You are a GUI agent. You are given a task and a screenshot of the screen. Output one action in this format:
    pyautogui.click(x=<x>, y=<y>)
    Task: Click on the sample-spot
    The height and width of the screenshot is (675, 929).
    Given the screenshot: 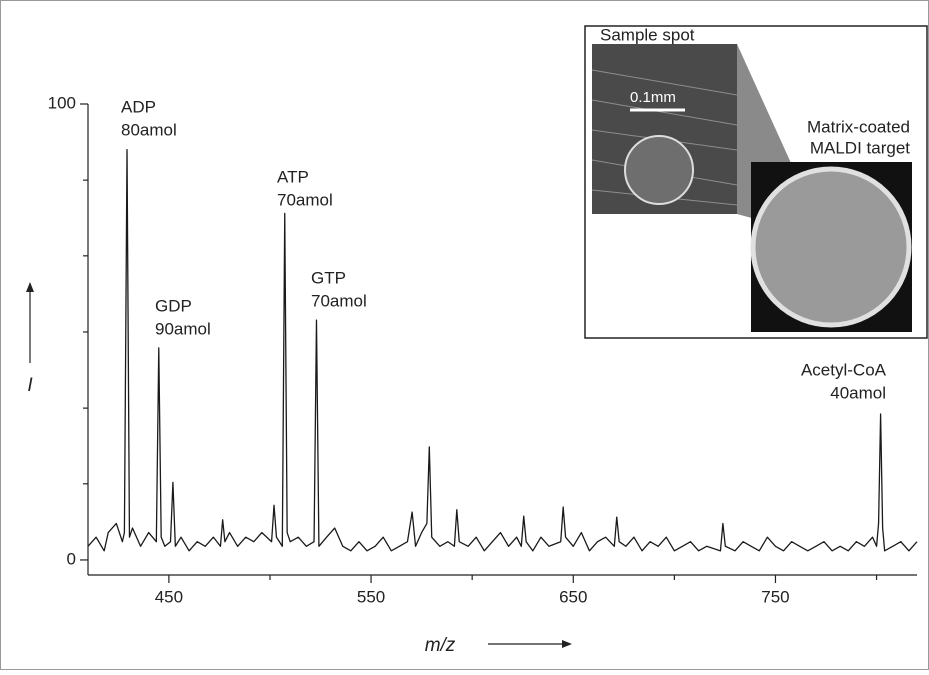 What is the action you would take?
    pyautogui.click(x=659, y=170)
    